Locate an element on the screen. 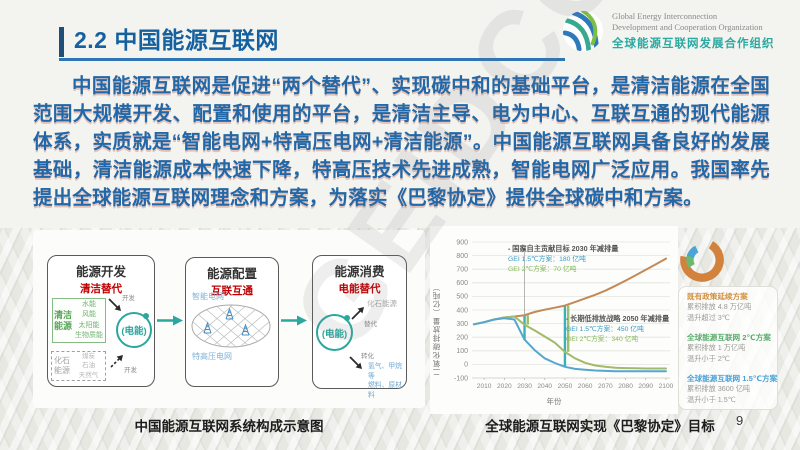 This screenshot has height=450, width=800. legend-line: 累积排放 3600 亿吨 is located at coordinates (719, 389).